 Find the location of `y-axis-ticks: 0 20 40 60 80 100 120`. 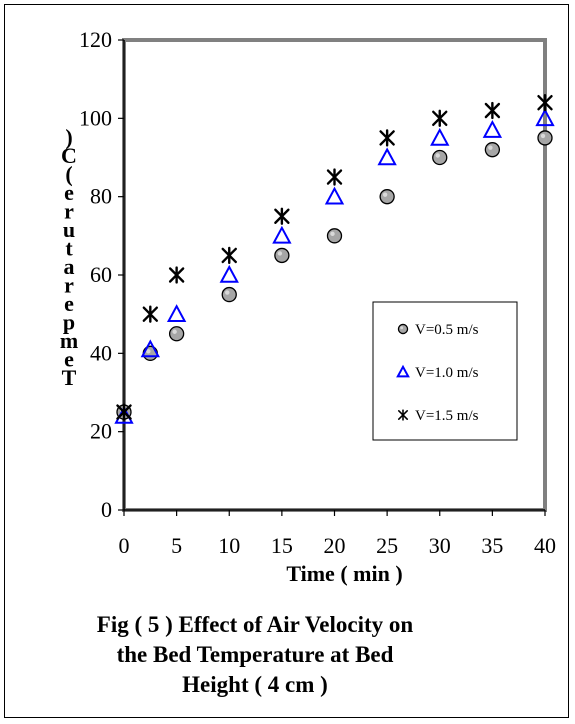

y-axis-ticks: 0 20 40 60 80 100 120 is located at coordinates (101, 274).